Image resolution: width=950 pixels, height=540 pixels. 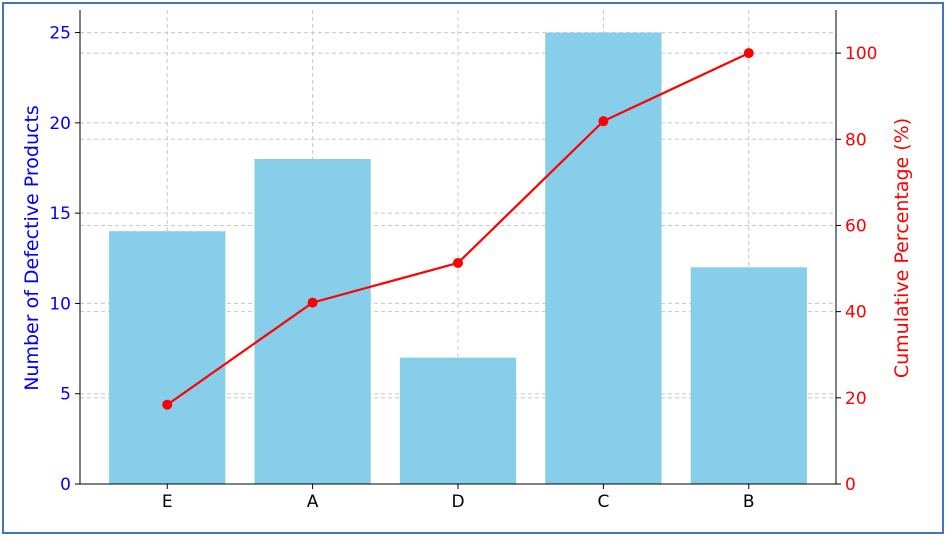 What do you see at coordinates (60, 124) in the screenshot?
I see `y-tick-label-left-4: 20` at bounding box center [60, 124].